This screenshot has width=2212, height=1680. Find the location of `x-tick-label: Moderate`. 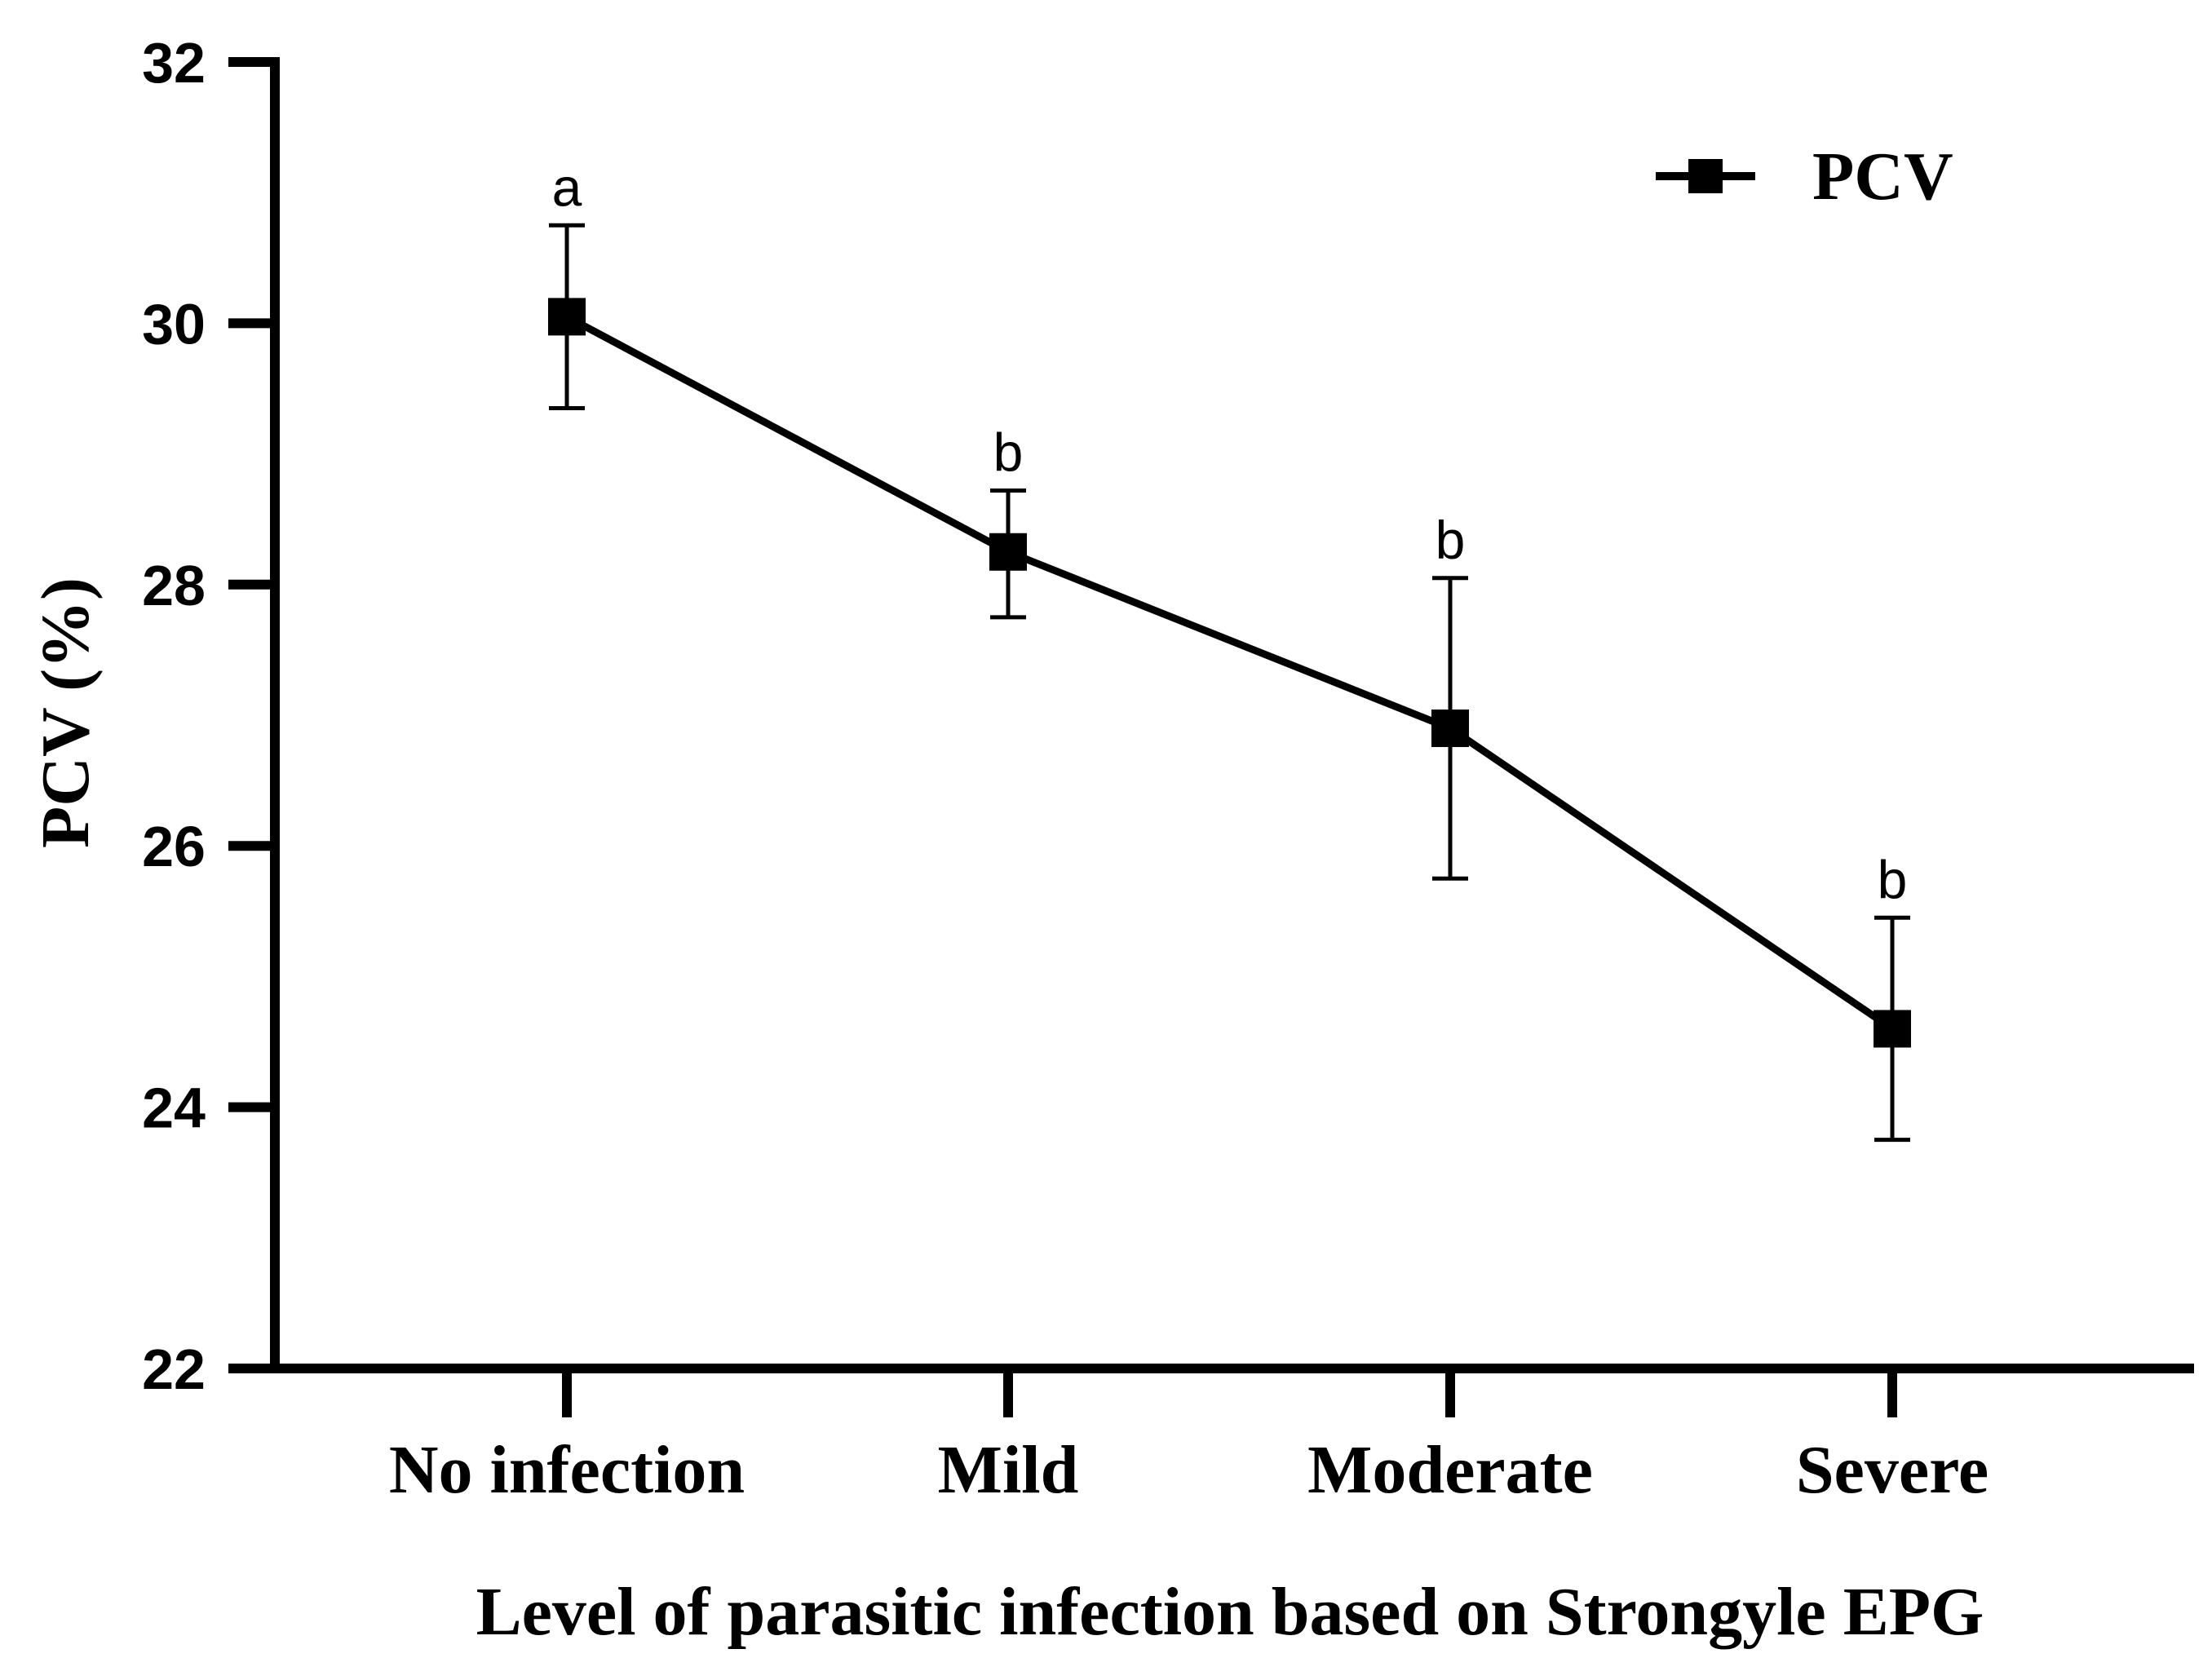

x-tick-label: Moderate is located at coordinates (1450, 1470).